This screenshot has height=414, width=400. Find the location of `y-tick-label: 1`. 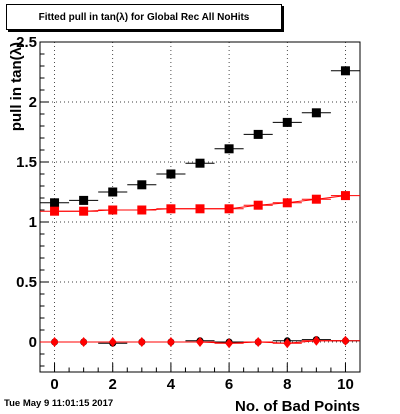

y-tick-label: 1 is located at coordinates (33, 222).